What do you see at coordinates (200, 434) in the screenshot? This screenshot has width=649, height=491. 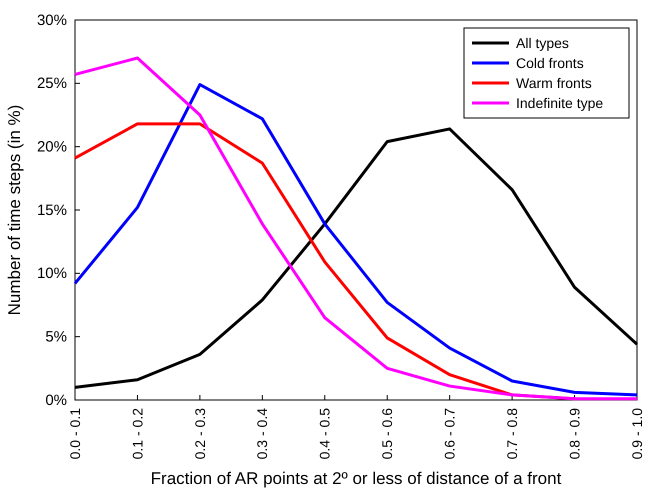 I see `x-tick-label: 0.2 - 0.3` at bounding box center [200, 434].